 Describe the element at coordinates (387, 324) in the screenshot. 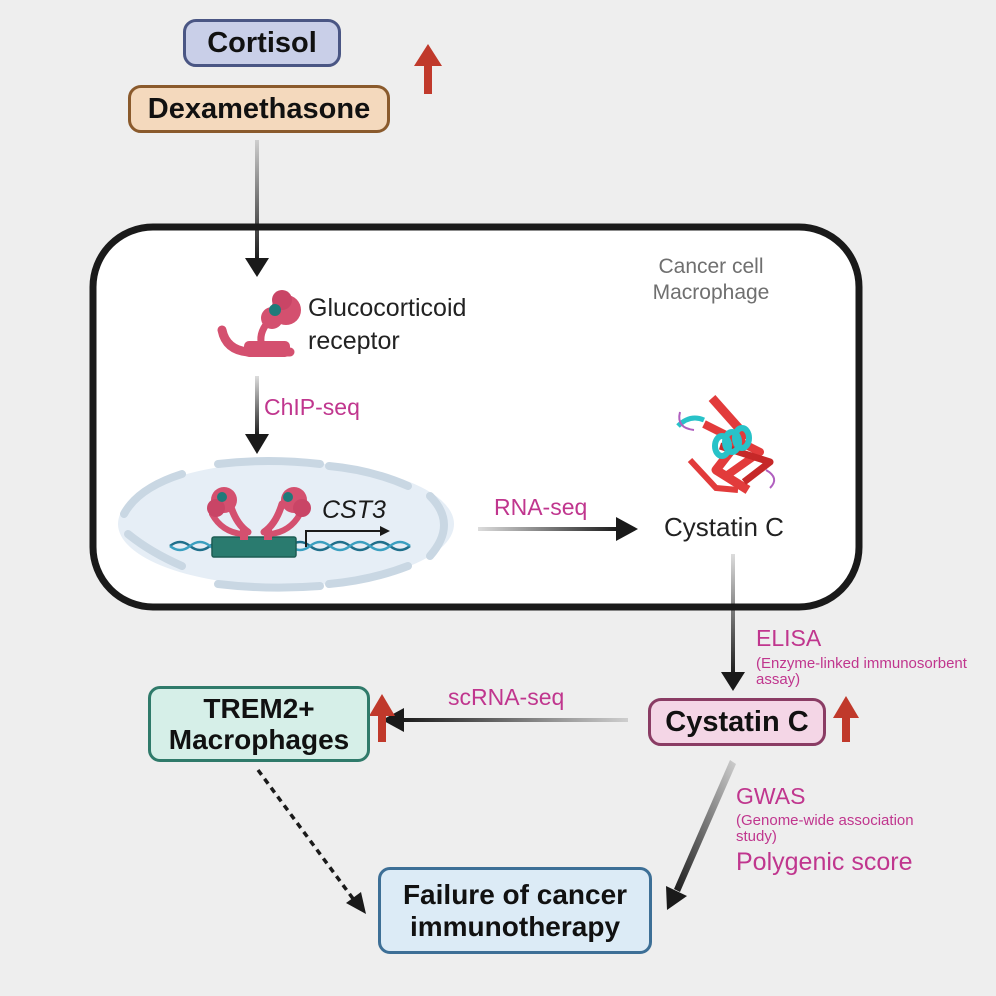

I see `receptor-label: Glucocorticoid receptor` at that location.